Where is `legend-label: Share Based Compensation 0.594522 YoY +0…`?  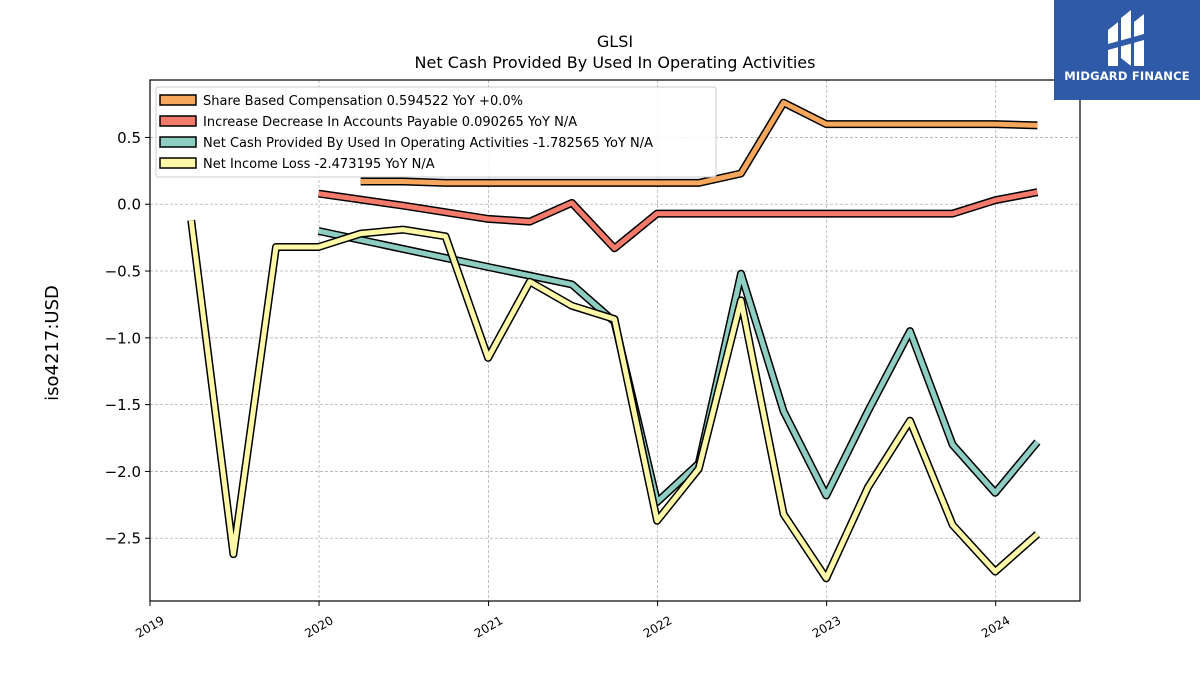
legend-label: Share Based Compensation 0.594522 YoY +0… is located at coordinates (363, 101).